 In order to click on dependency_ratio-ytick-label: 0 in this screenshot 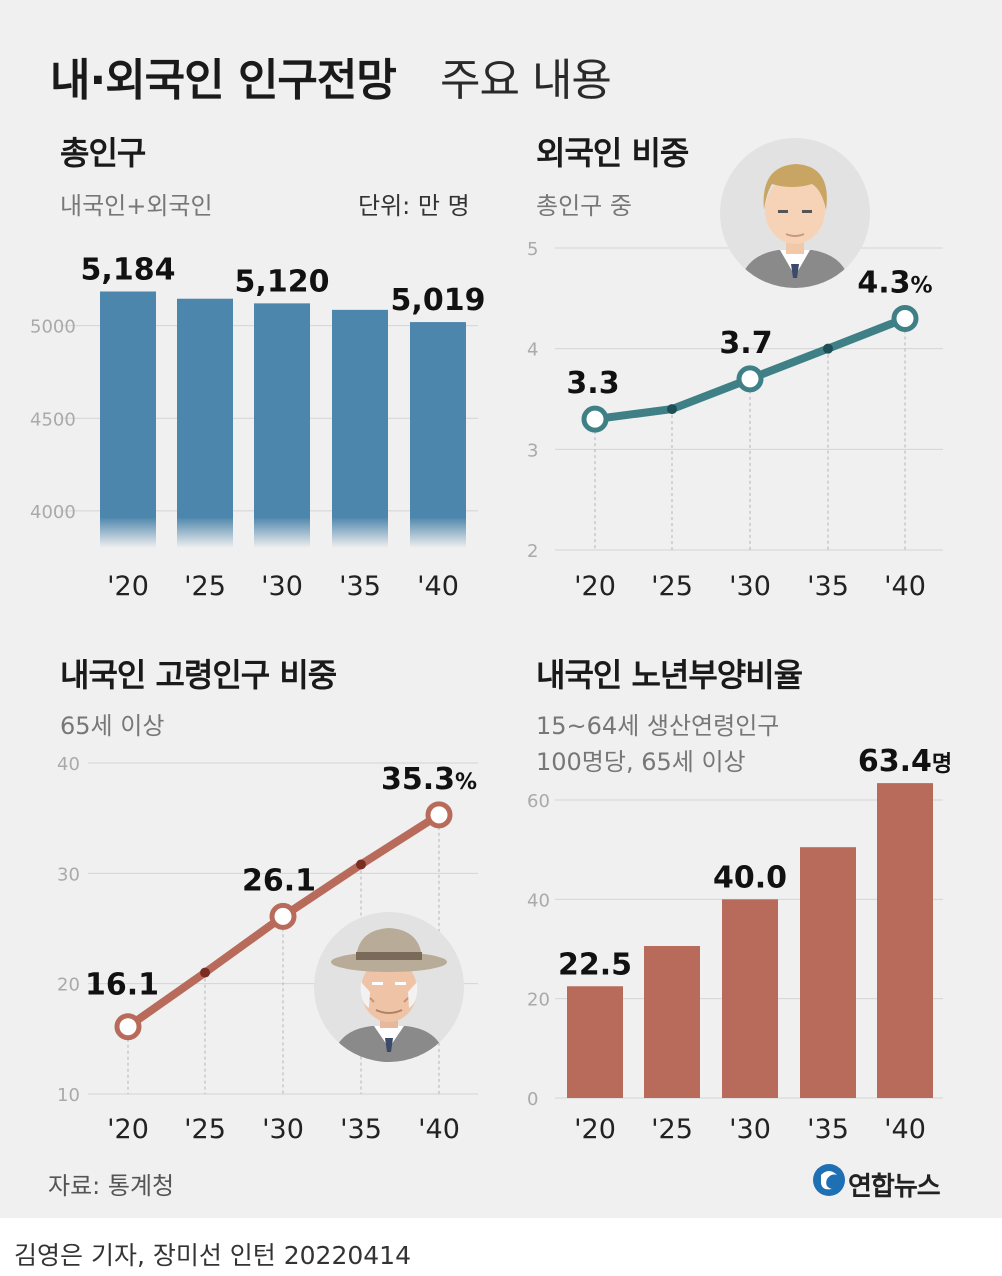, I will do `click(532, 1099)`.